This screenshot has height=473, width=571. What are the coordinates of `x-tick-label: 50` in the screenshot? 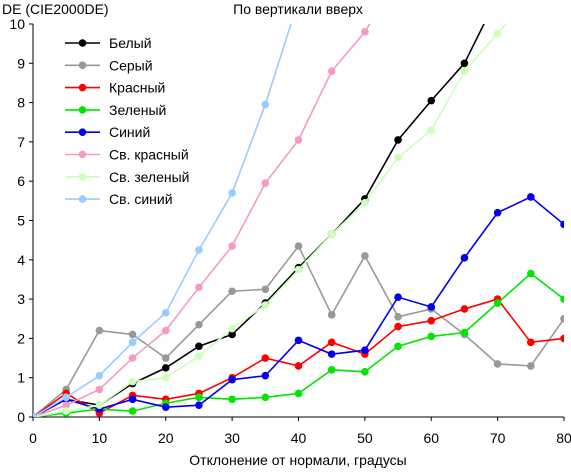 It's located at (365, 438).